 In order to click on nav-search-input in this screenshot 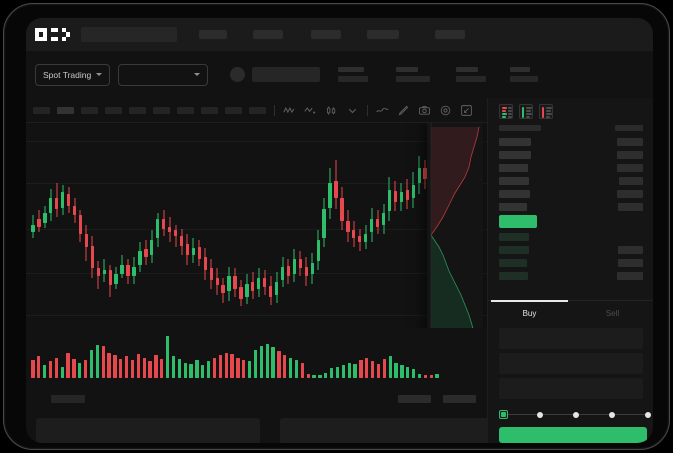, I will do `click(129, 34)`.